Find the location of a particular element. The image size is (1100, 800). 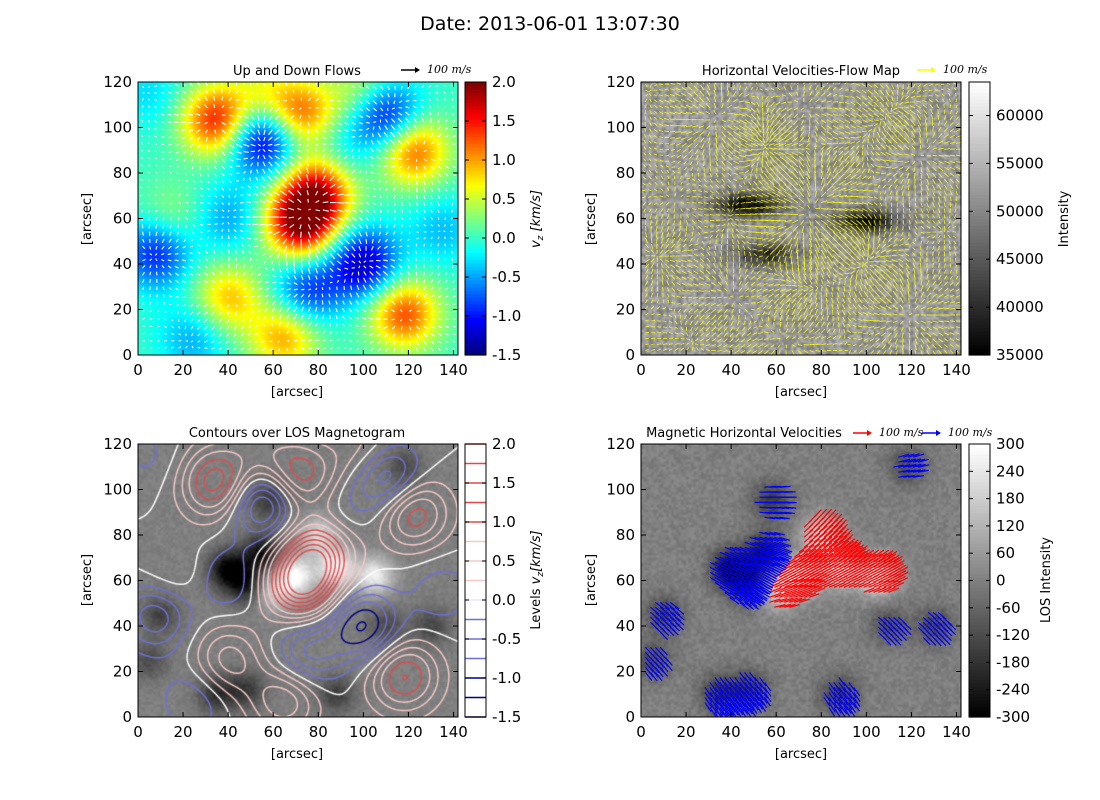

y-axis-label: [arcsec] is located at coordinates (591, 219).